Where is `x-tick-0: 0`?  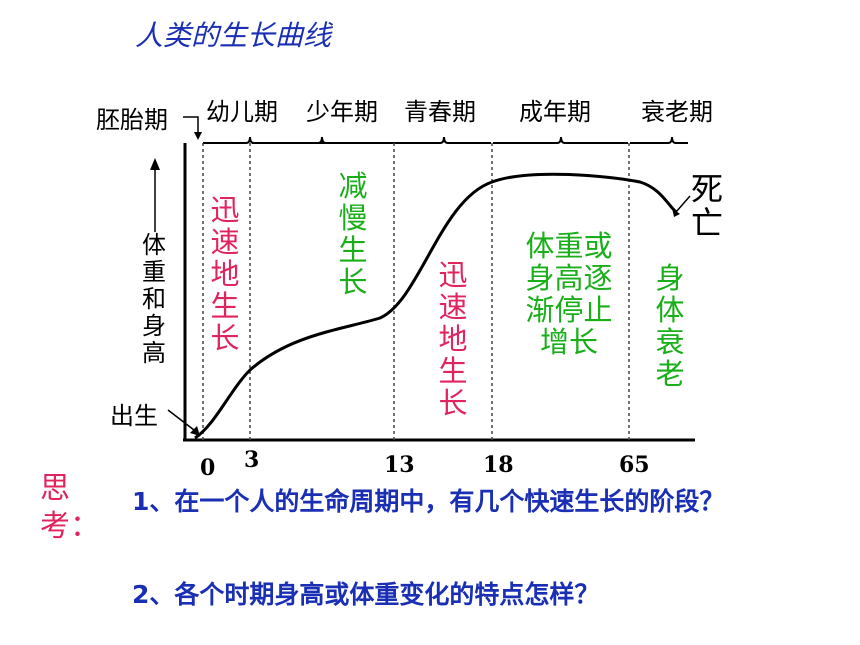 x-tick-0: 0 is located at coordinates (208, 468).